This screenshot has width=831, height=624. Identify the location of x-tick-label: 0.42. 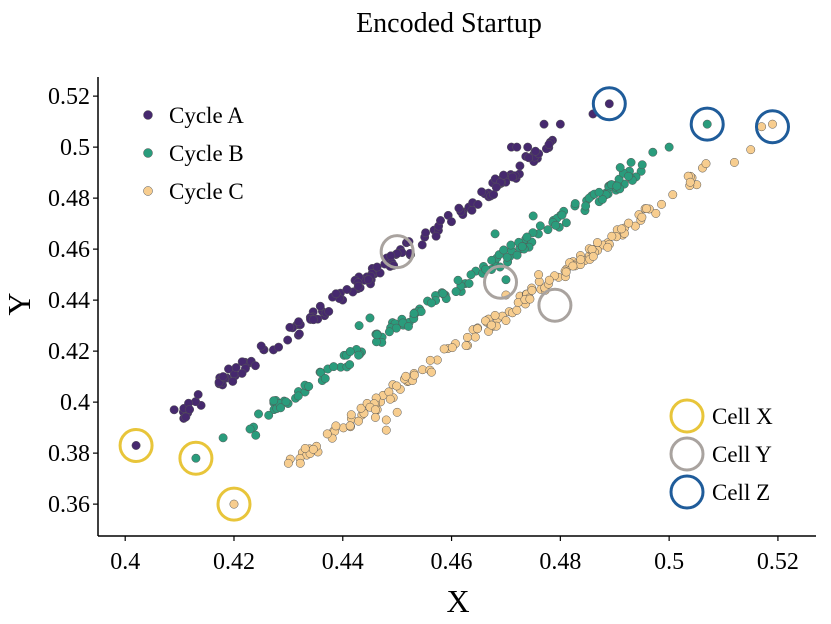
(234, 562).